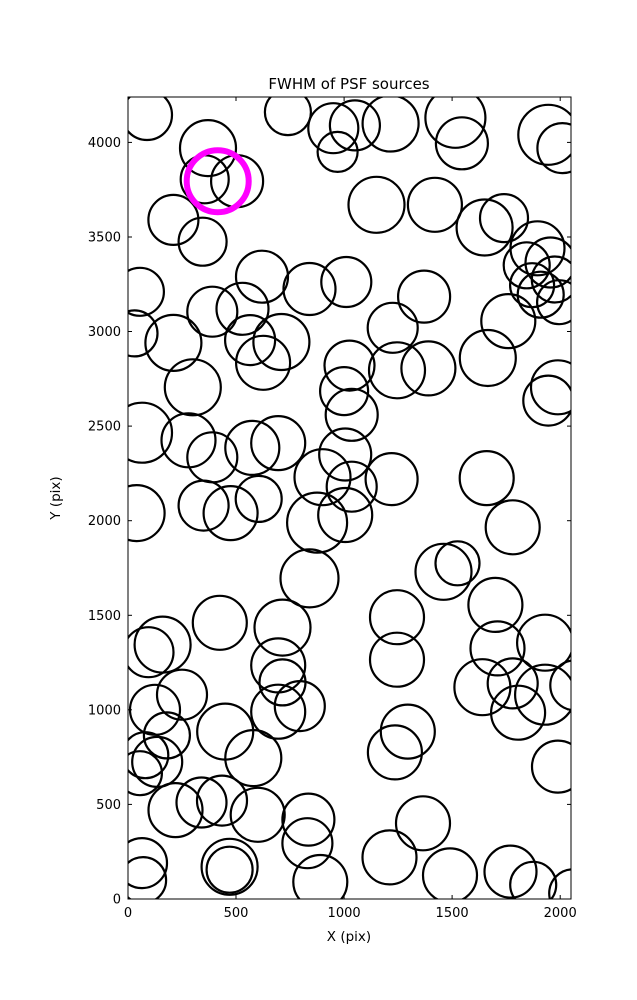 Image resolution: width=637 pixels, height=1000 pixels. Describe the element at coordinates (560, 913) in the screenshot. I see `x-tick-label: 2000` at that location.